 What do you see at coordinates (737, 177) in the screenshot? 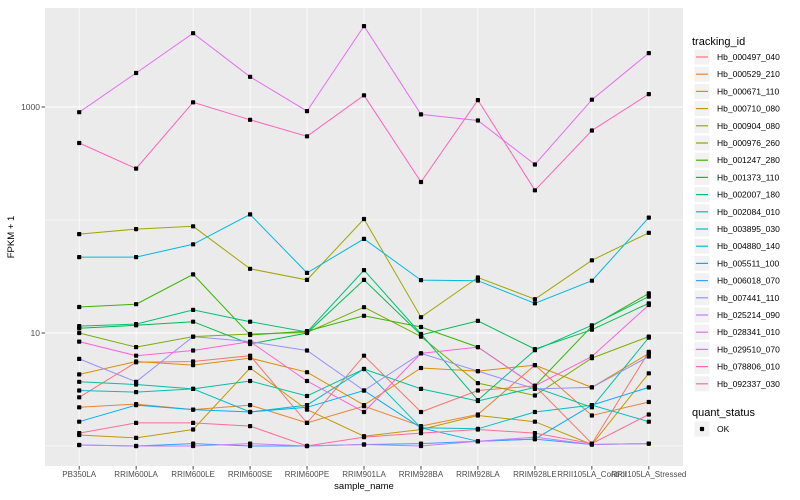
I see `legend-item: Hb_001373_110` at bounding box center [737, 177].